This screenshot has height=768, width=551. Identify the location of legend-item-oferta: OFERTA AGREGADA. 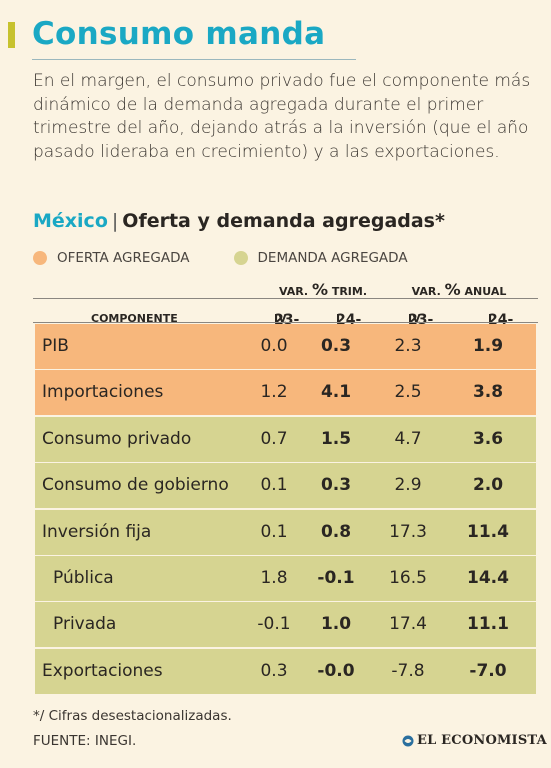
(111, 258).